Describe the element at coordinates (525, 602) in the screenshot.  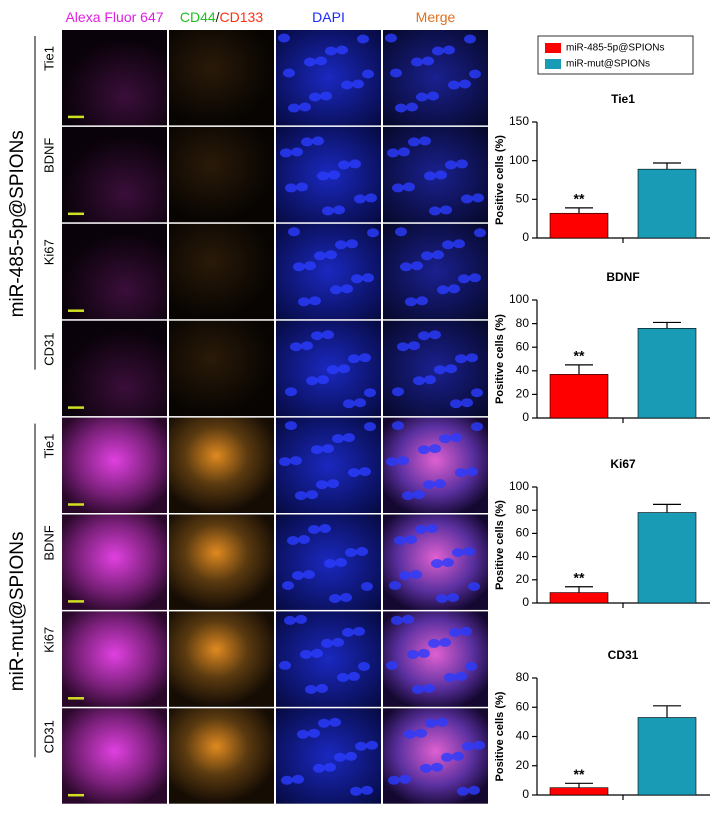
I see `y-tick-label: 0` at that location.